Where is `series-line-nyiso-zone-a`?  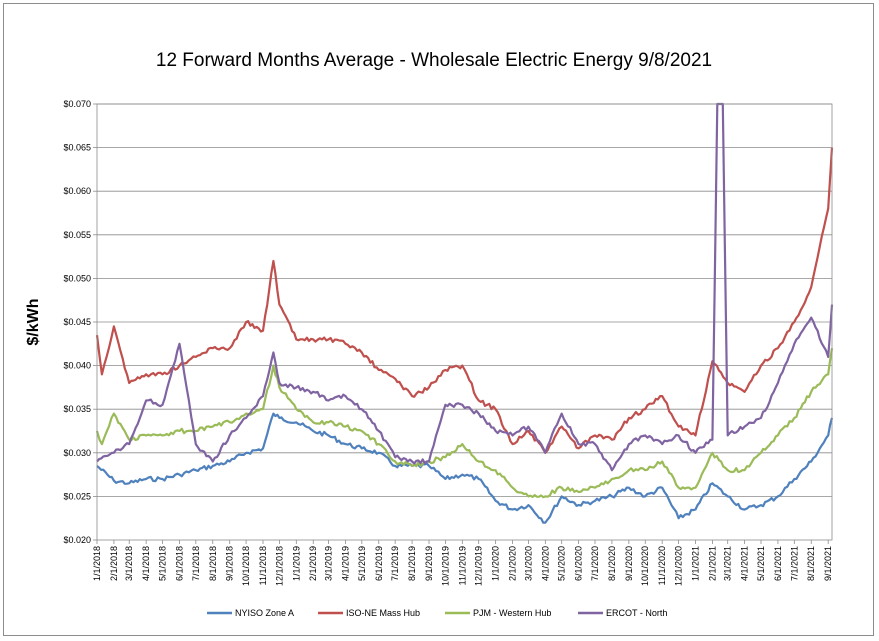
series-line-nyiso-zone-a is located at coordinates (465, 468).